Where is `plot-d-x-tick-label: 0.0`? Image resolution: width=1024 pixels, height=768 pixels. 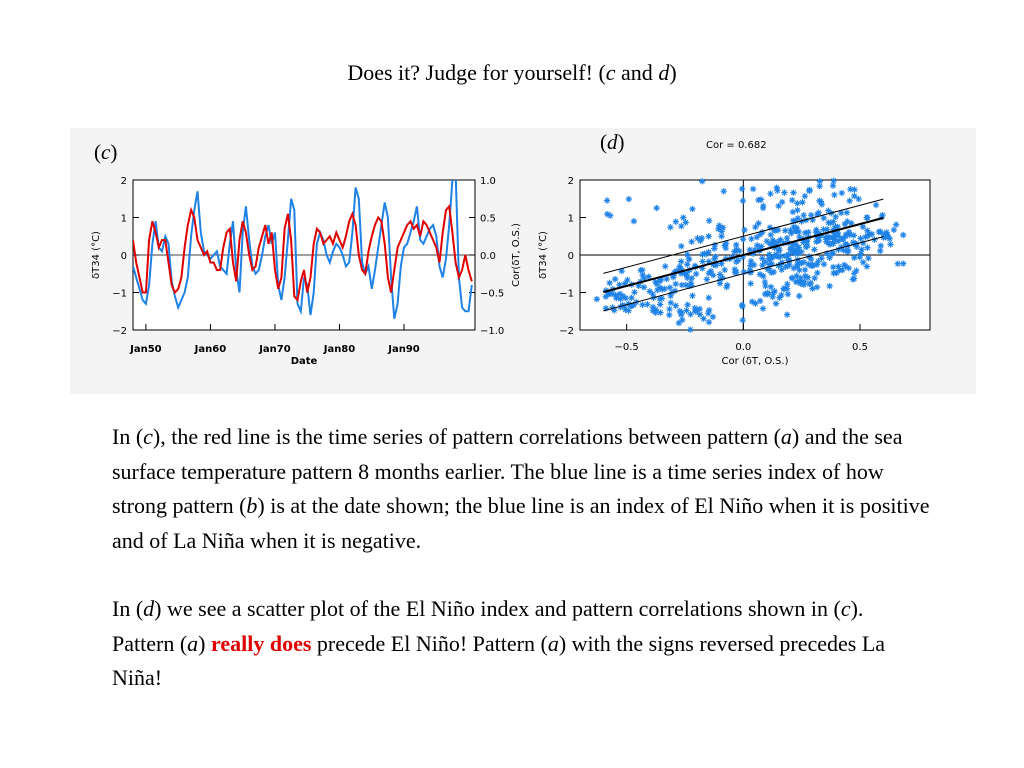 plot-d-x-tick-label: 0.0 is located at coordinates (743, 347).